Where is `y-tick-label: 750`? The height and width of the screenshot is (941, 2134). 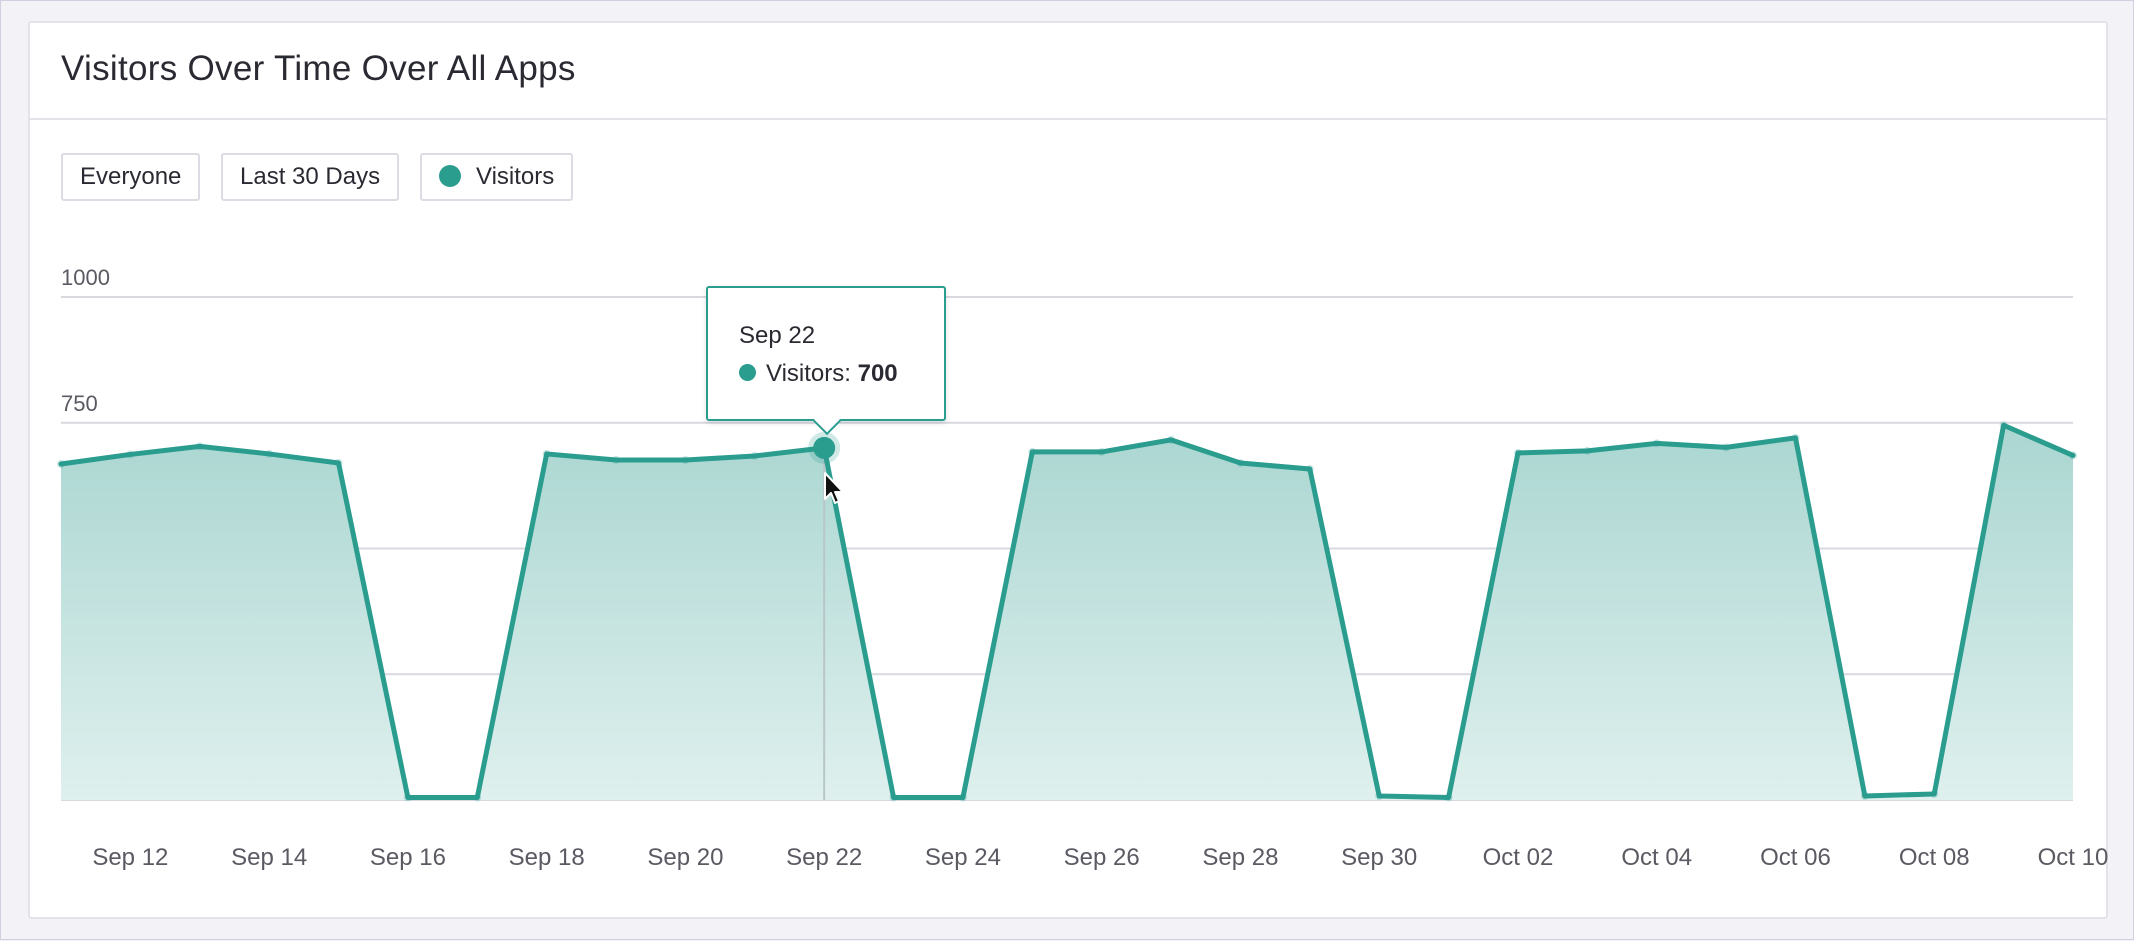
y-tick-label: 750 is located at coordinates (79, 403).